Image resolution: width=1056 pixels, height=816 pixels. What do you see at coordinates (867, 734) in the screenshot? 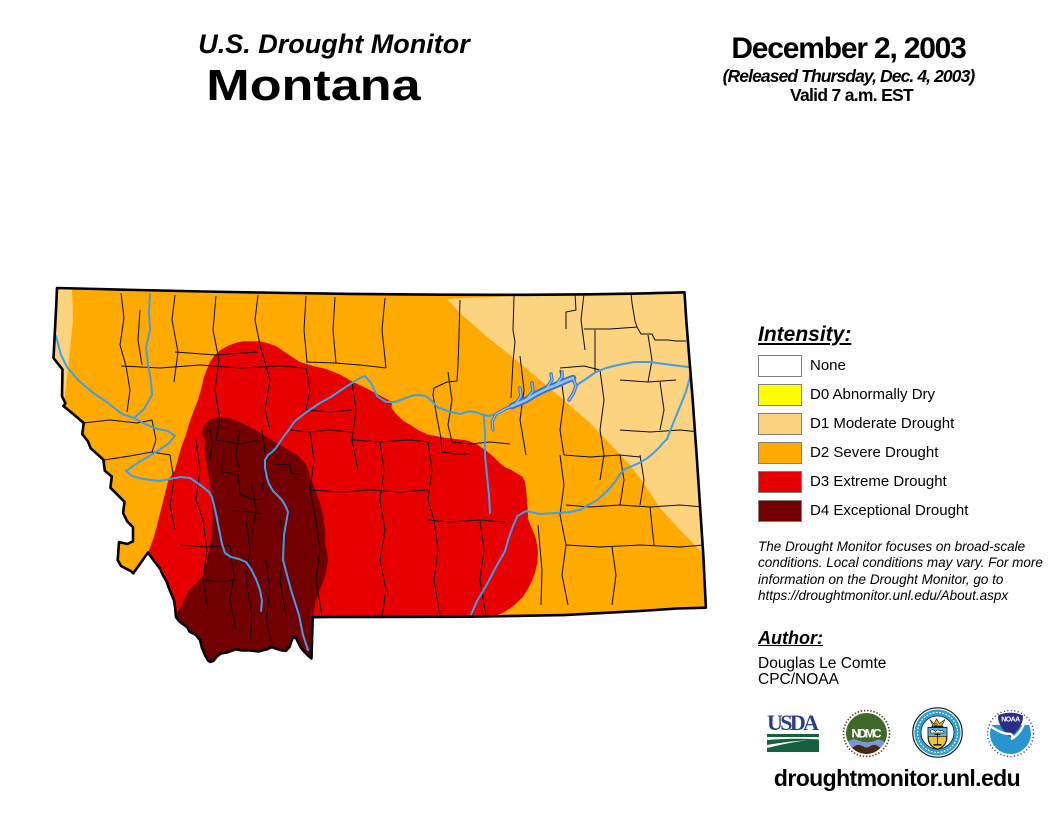
I see `svg-text: NDMC` at bounding box center [867, 734].